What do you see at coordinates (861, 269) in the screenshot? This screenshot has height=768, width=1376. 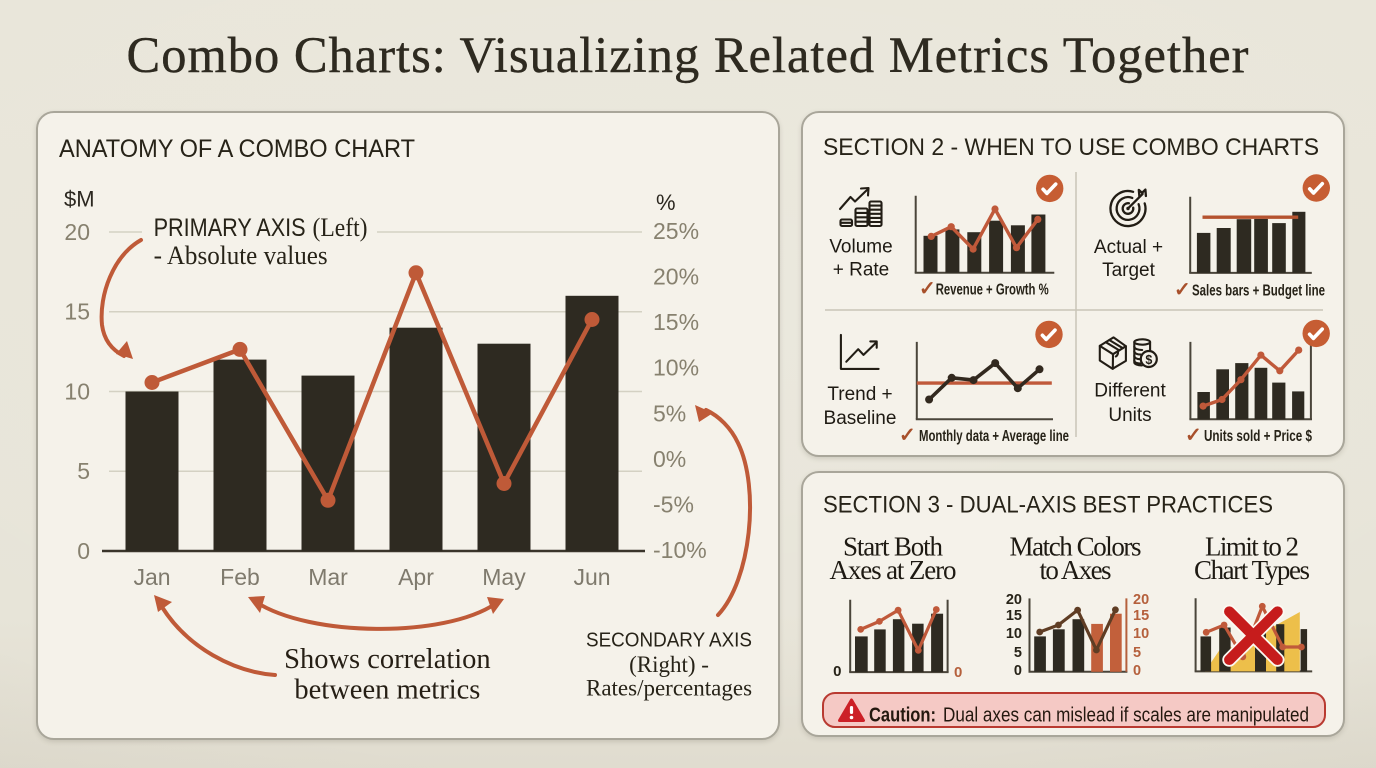 I see `svg-text: + Rate` at bounding box center [861, 269].